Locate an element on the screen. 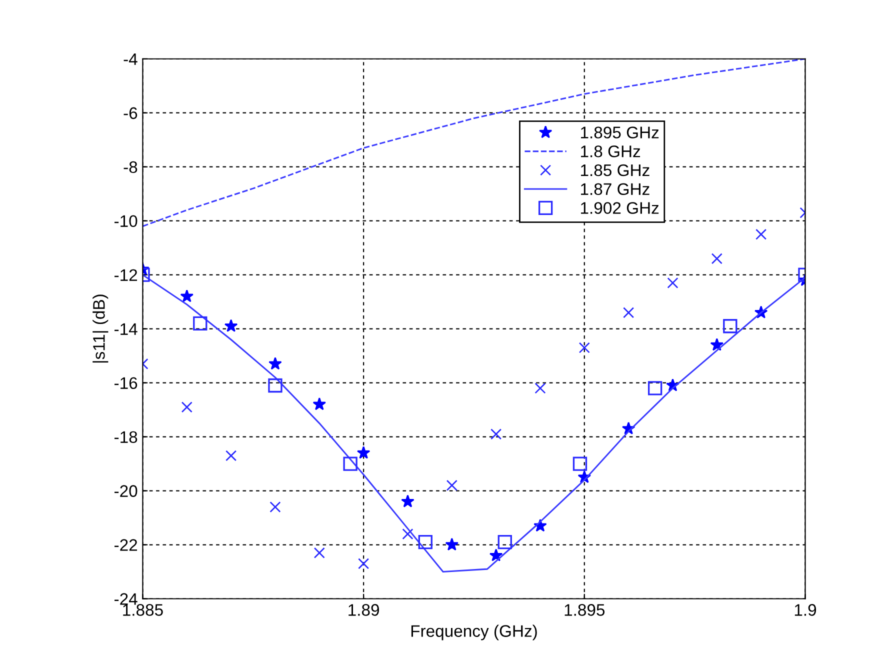 The image size is (881, 669). x-tick-label: 1.9 is located at coordinates (805, 610).